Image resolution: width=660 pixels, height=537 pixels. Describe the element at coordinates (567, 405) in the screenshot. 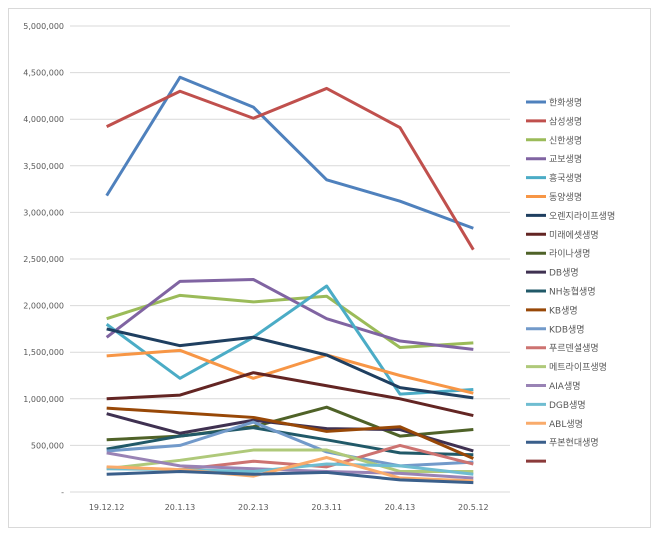

I see `legend-label: DGB생명` at that location.